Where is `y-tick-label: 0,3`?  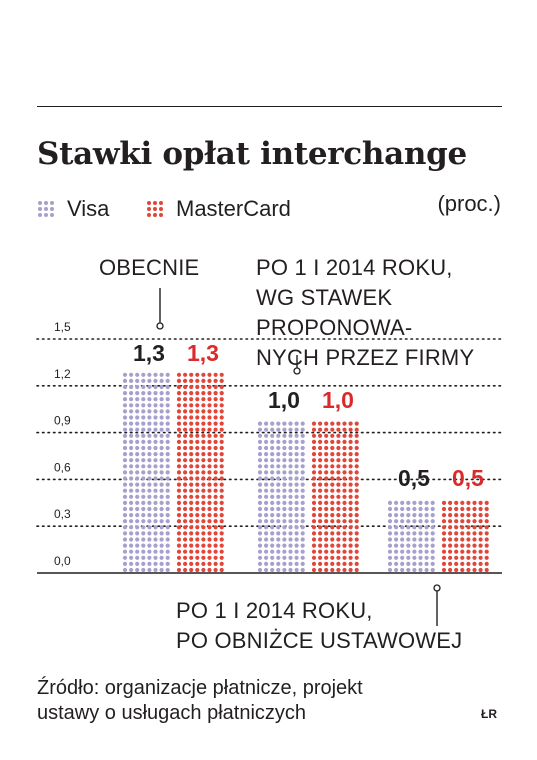 y-tick-label: 0,3 is located at coordinates (62, 514).